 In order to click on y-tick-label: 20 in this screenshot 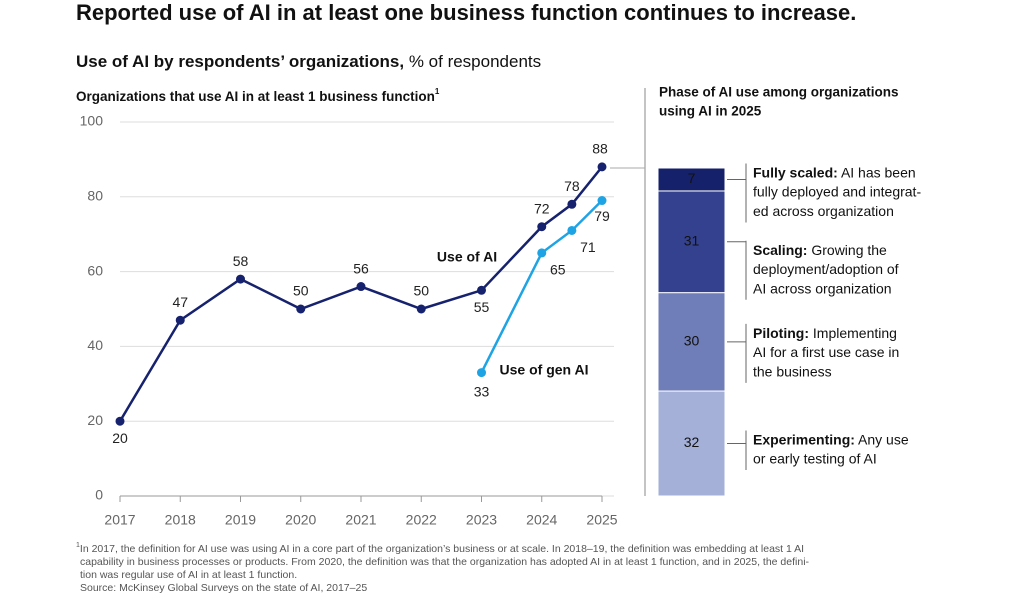, I will do `click(95, 420)`.